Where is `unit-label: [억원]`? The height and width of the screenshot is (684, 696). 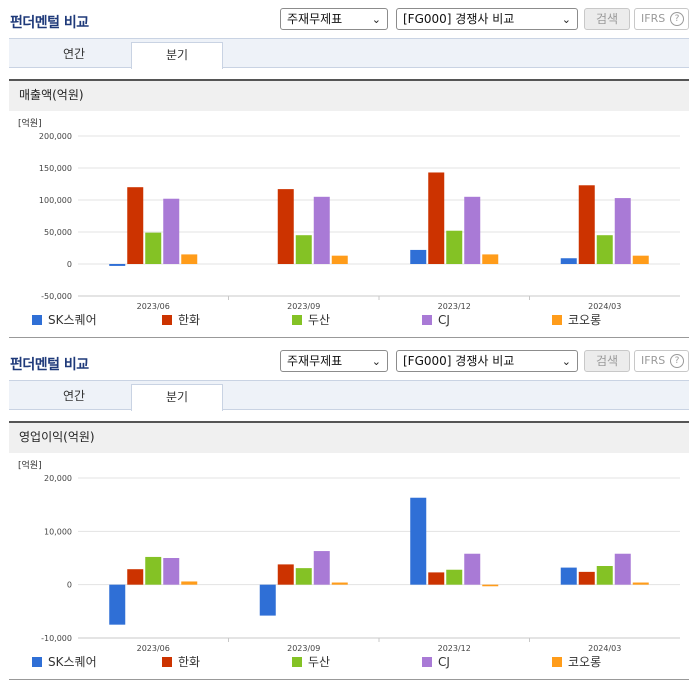
unit-label: [억원] is located at coordinates (30, 123).